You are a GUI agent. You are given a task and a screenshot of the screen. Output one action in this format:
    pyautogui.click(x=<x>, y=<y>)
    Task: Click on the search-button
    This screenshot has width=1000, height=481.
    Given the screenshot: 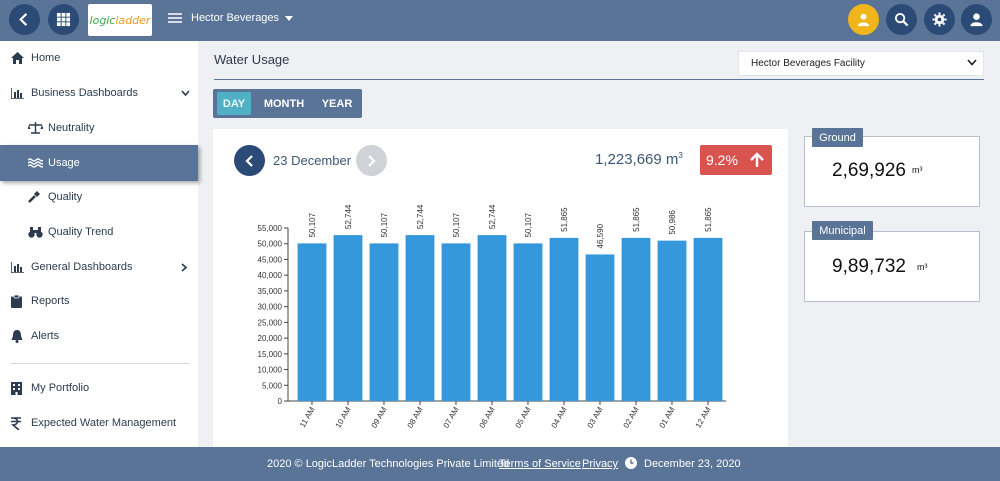 What is the action you would take?
    pyautogui.click(x=901, y=19)
    